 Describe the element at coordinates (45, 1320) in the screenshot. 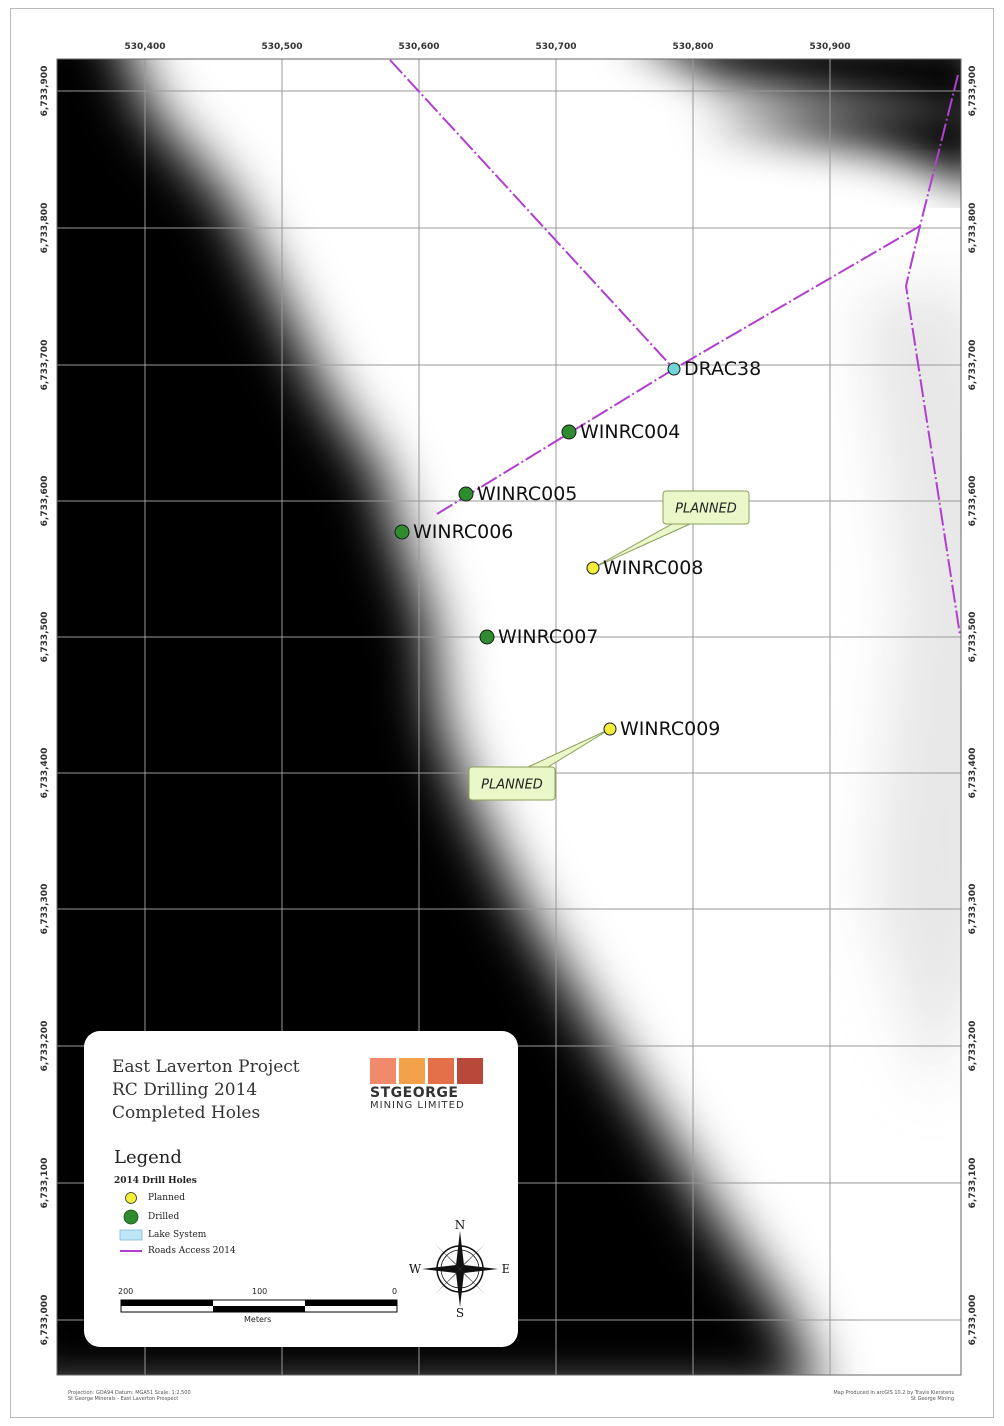

I see `y-tick-label-left: 6,733,000` at that location.